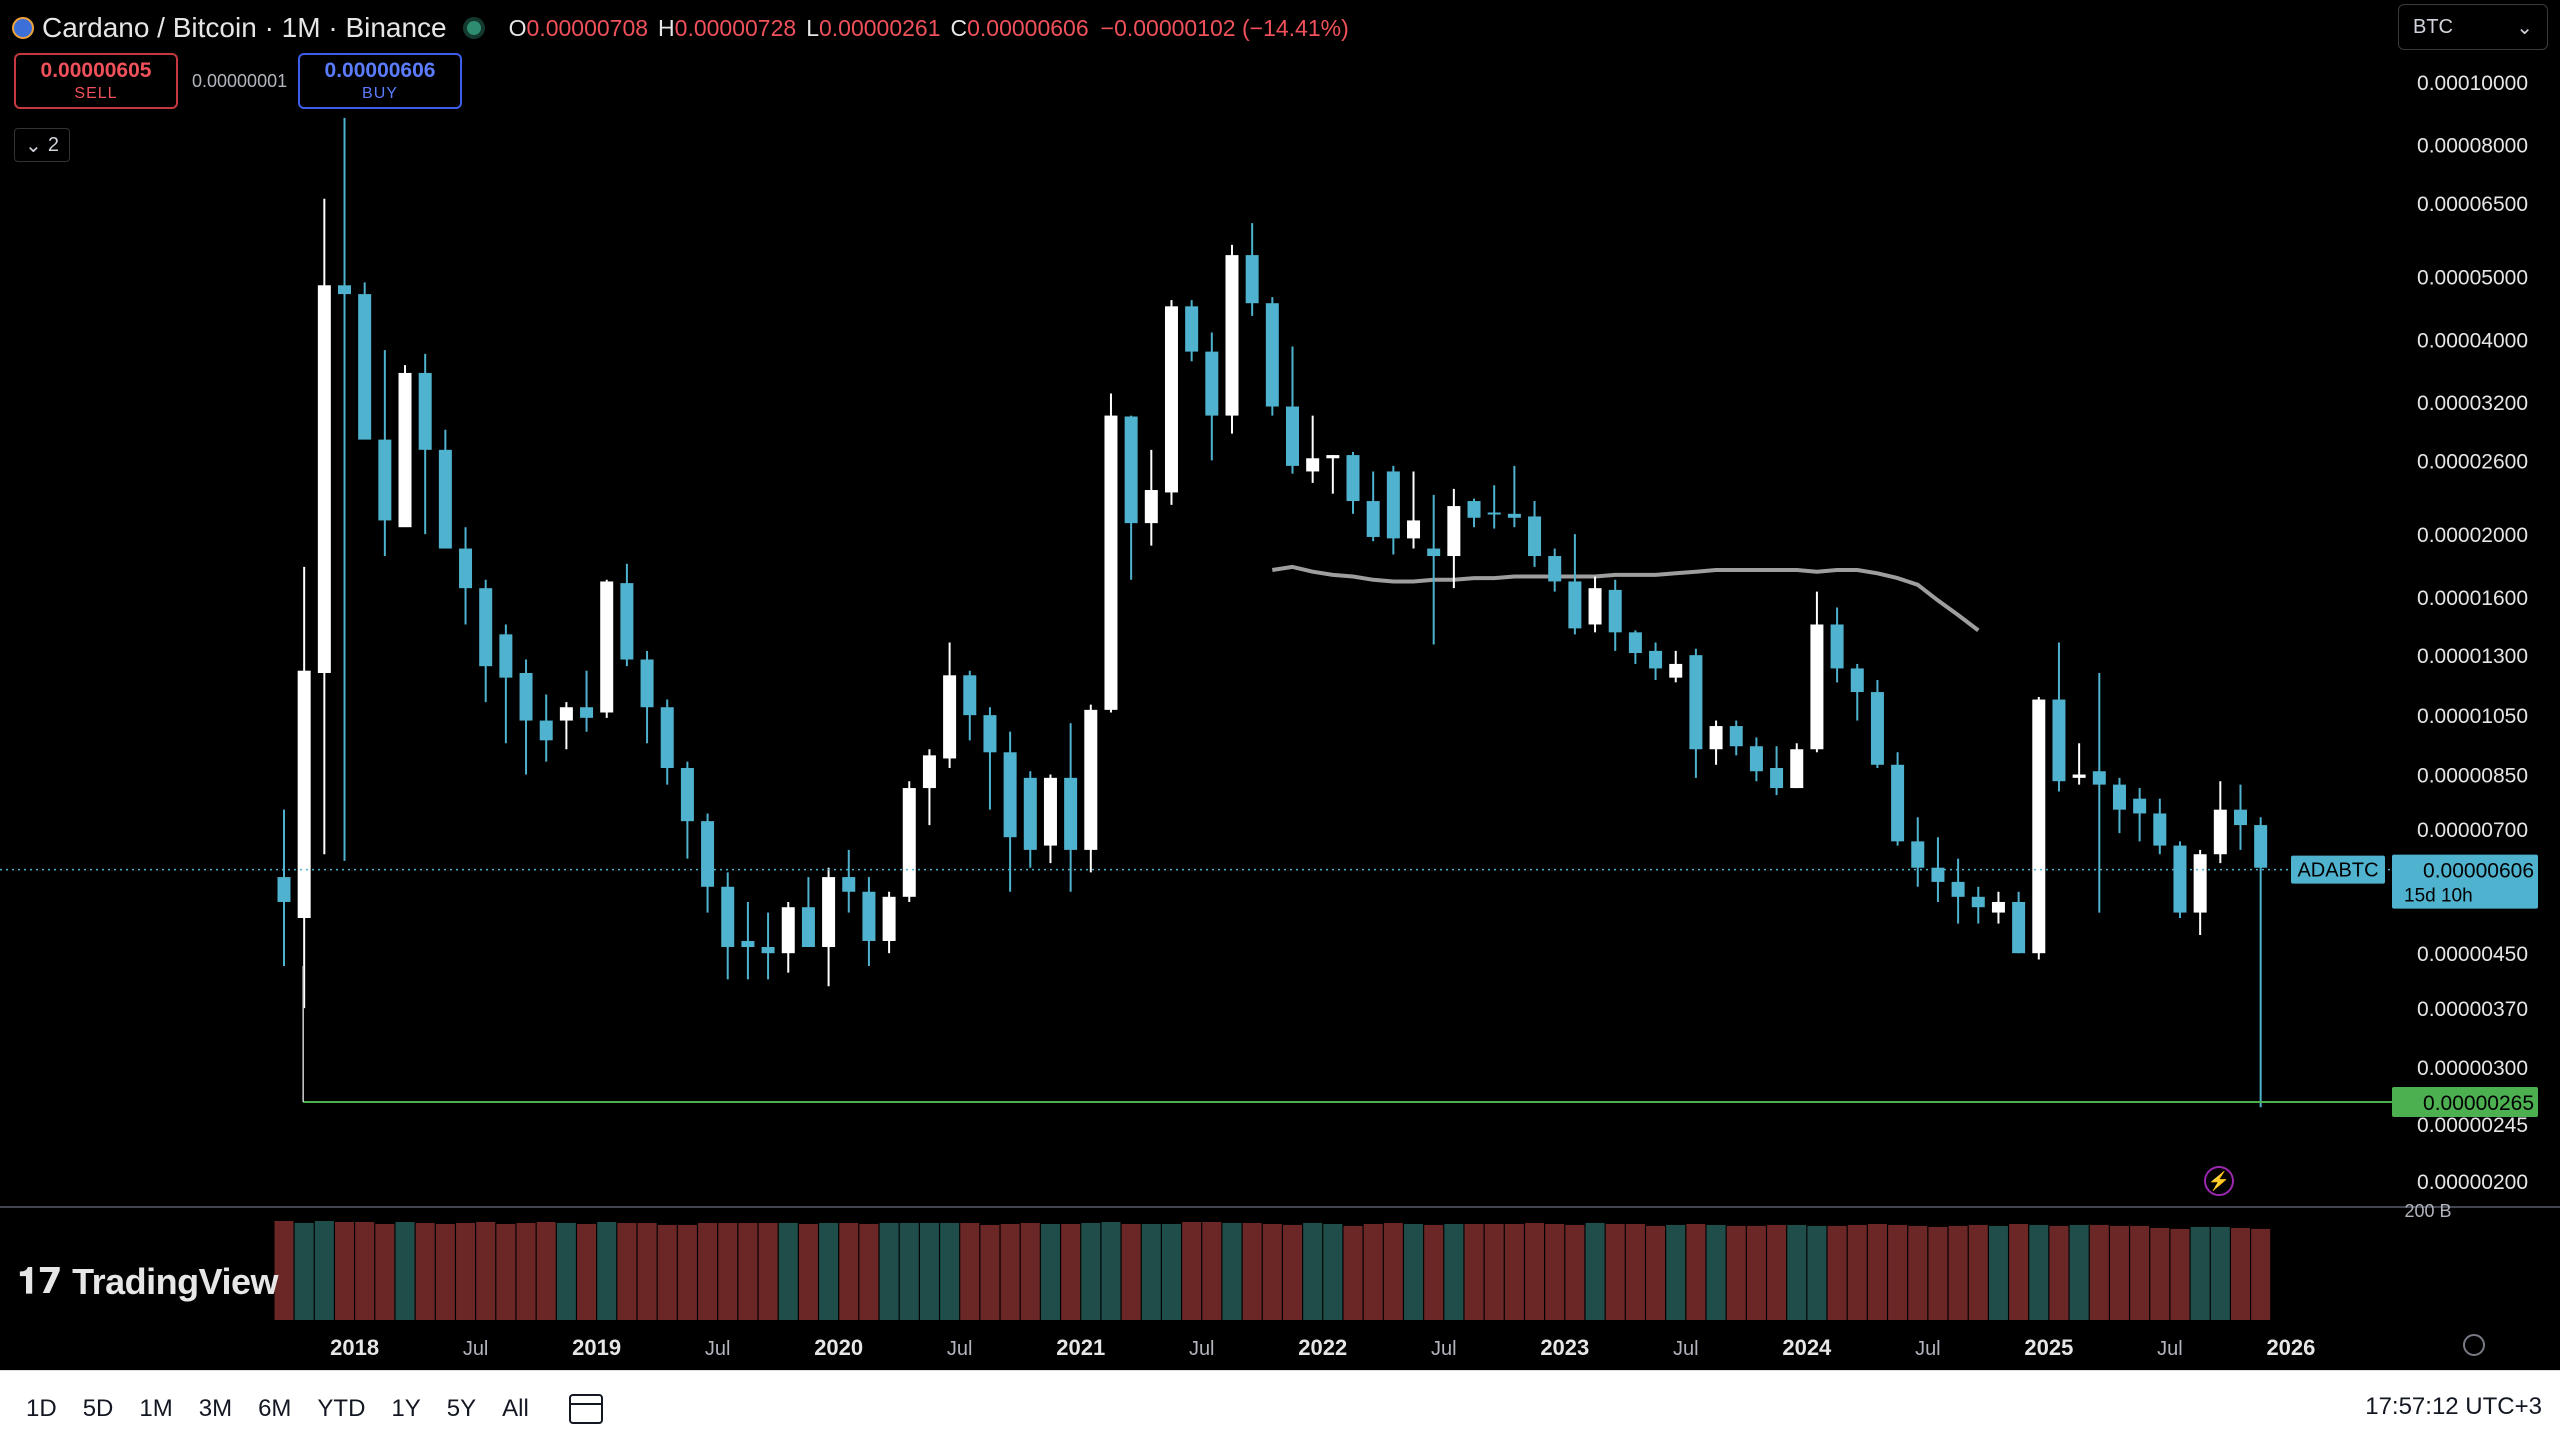 The height and width of the screenshot is (1446, 2560). Describe the element at coordinates (585, 1408) in the screenshot. I see `calendar-icon` at that location.